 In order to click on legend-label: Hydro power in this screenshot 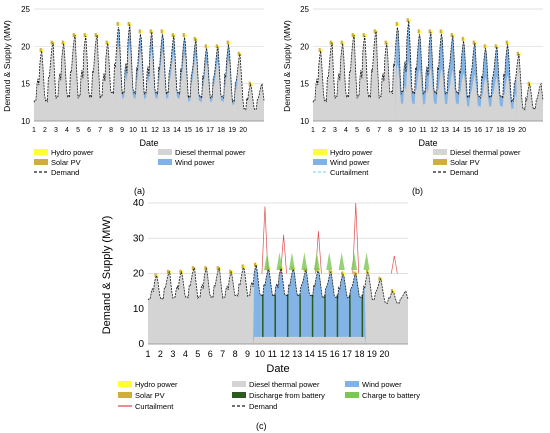, I will do `click(351, 152)`.